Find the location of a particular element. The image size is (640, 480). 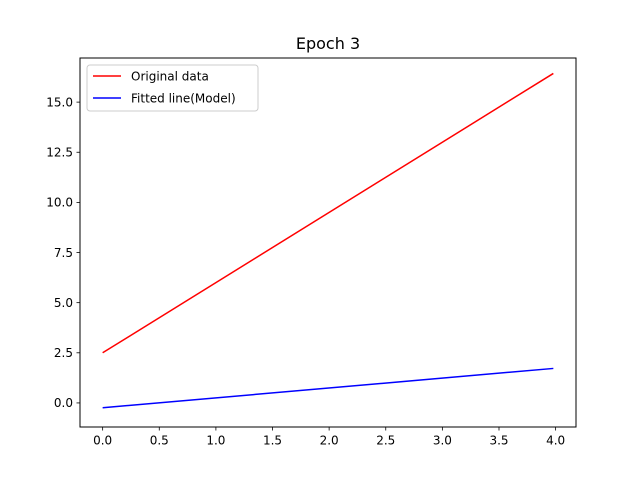

x-axis: 0.0 0.5 1.0 1.5 2.0 2.5 3.0 3.5 4.0 is located at coordinates (329, 437).